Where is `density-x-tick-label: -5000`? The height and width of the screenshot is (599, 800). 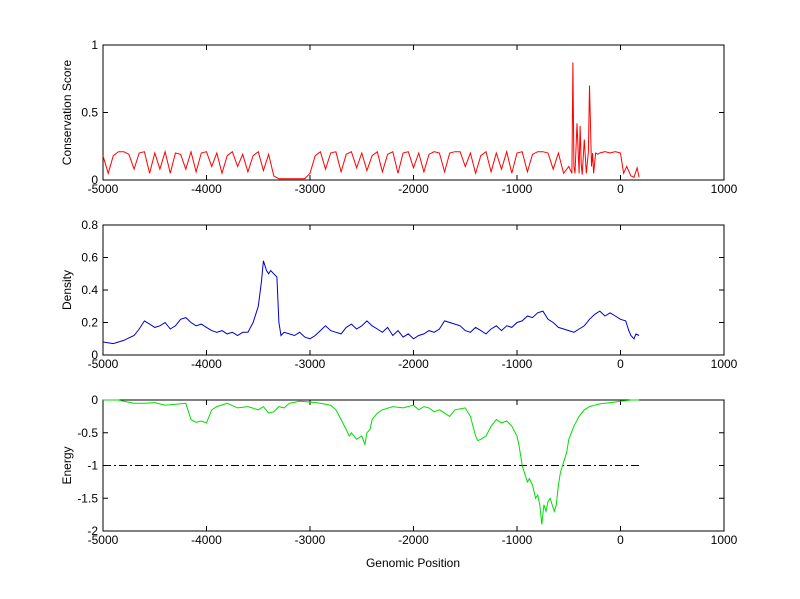 density-x-tick-label: -5000 is located at coordinates (103, 364).